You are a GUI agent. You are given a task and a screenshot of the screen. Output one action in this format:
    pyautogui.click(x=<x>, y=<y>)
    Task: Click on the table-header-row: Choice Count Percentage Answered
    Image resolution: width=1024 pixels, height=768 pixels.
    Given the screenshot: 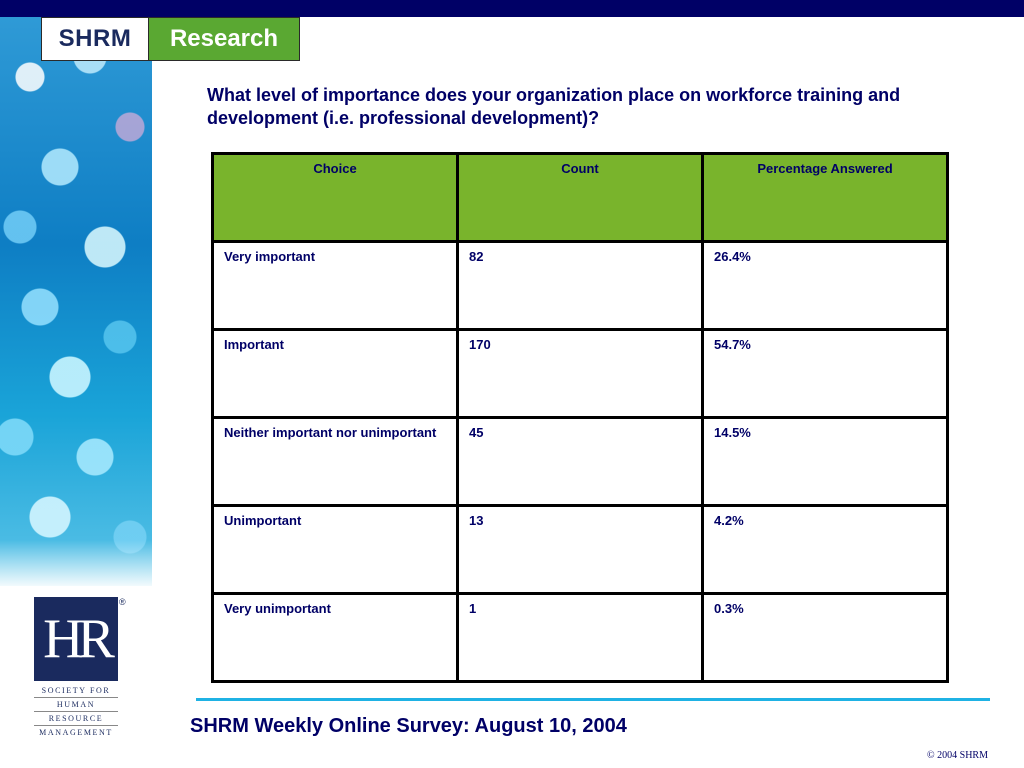 What is the action you would take?
    pyautogui.click(x=580, y=197)
    